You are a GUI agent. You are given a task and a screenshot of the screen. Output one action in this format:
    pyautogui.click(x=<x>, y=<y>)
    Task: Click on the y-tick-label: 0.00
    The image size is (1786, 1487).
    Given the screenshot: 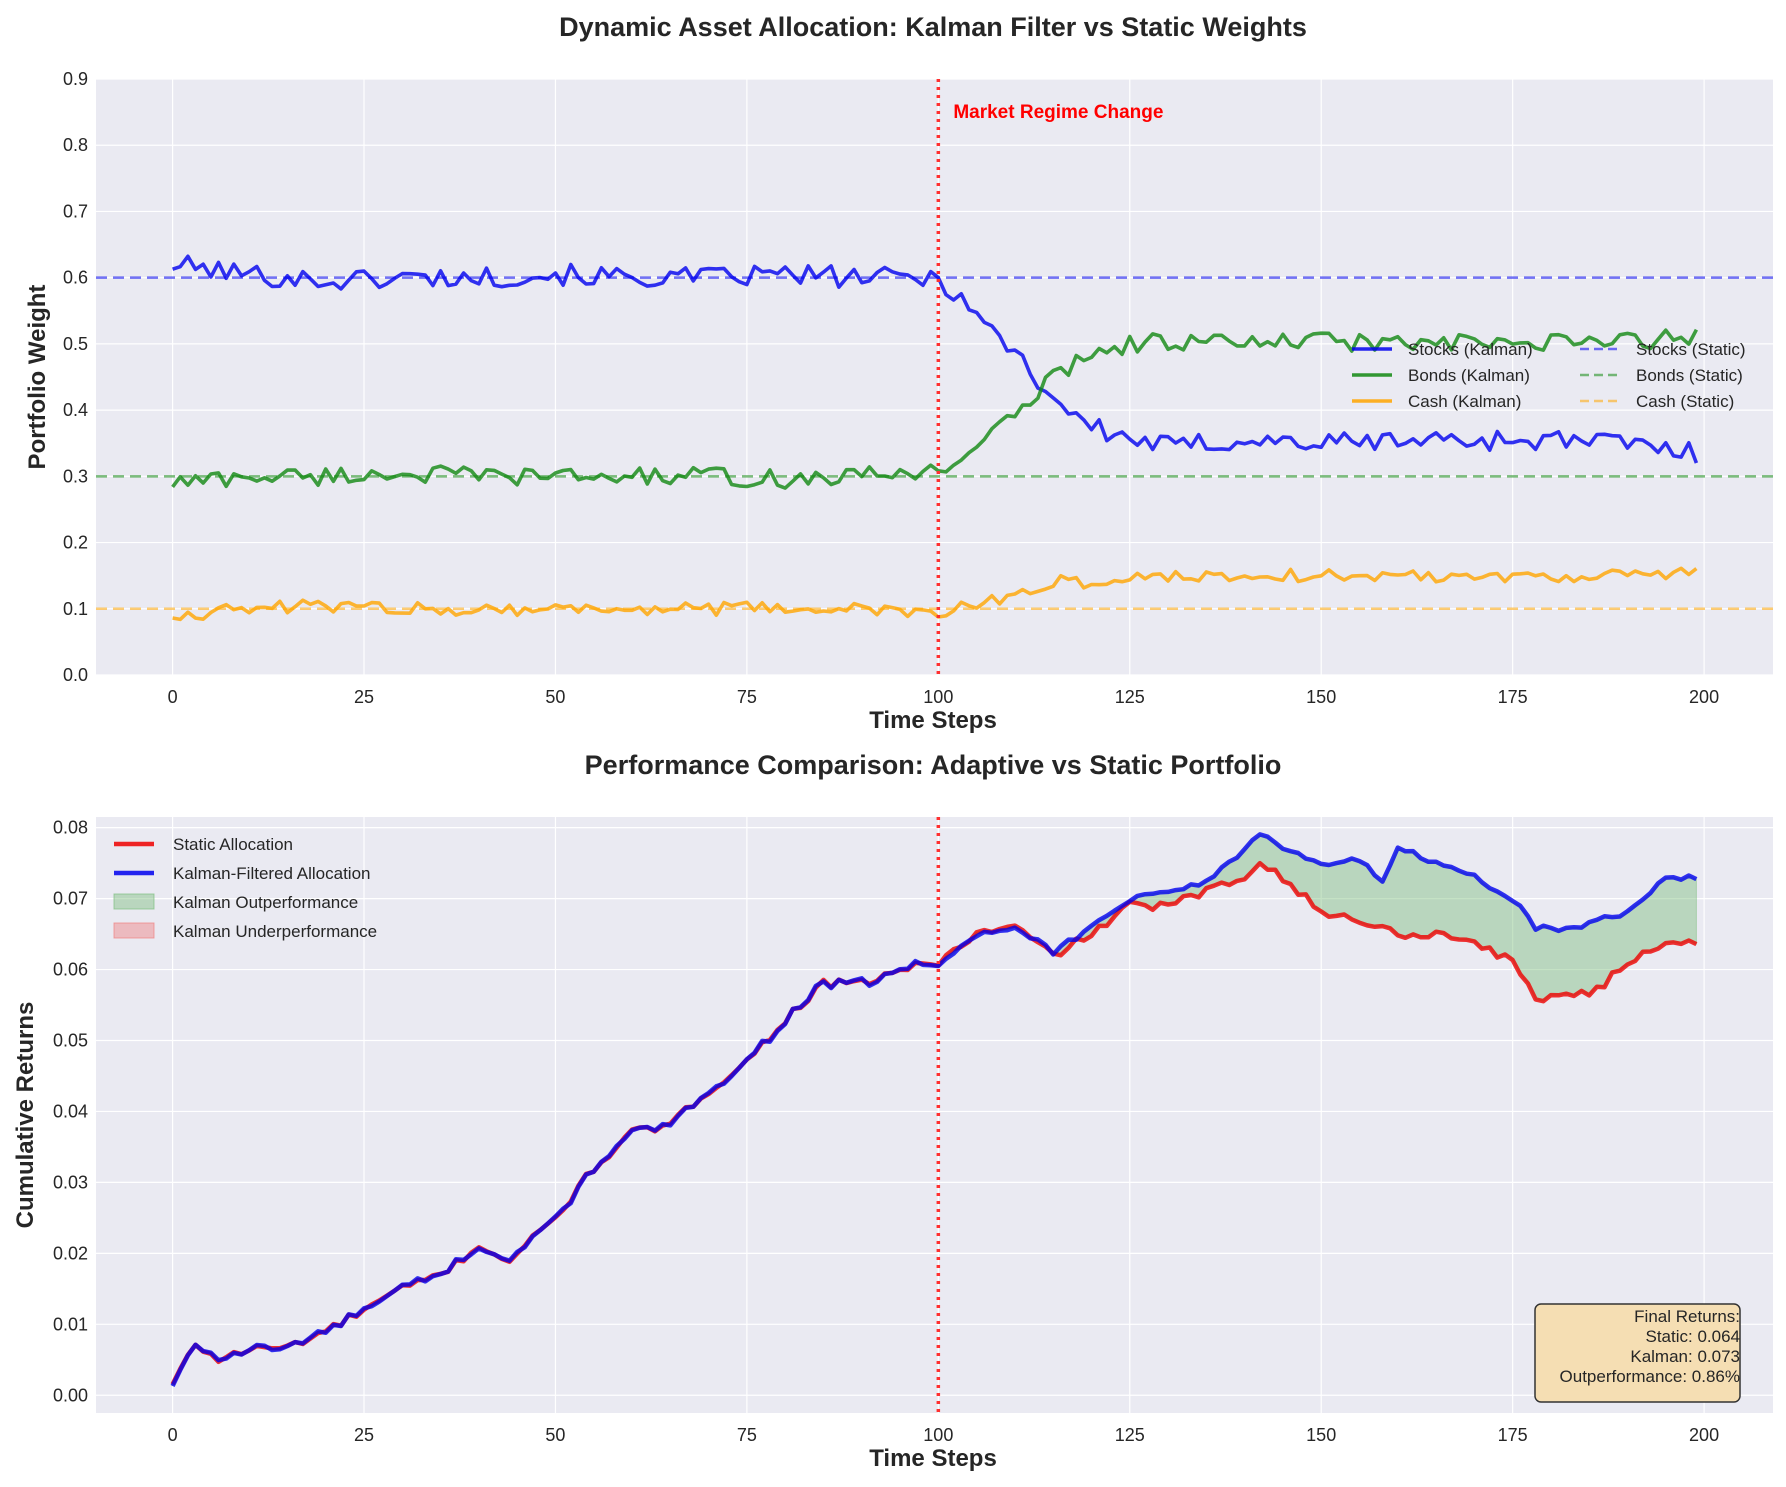 What is the action you would take?
    pyautogui.click(x=70, y=1395)
    